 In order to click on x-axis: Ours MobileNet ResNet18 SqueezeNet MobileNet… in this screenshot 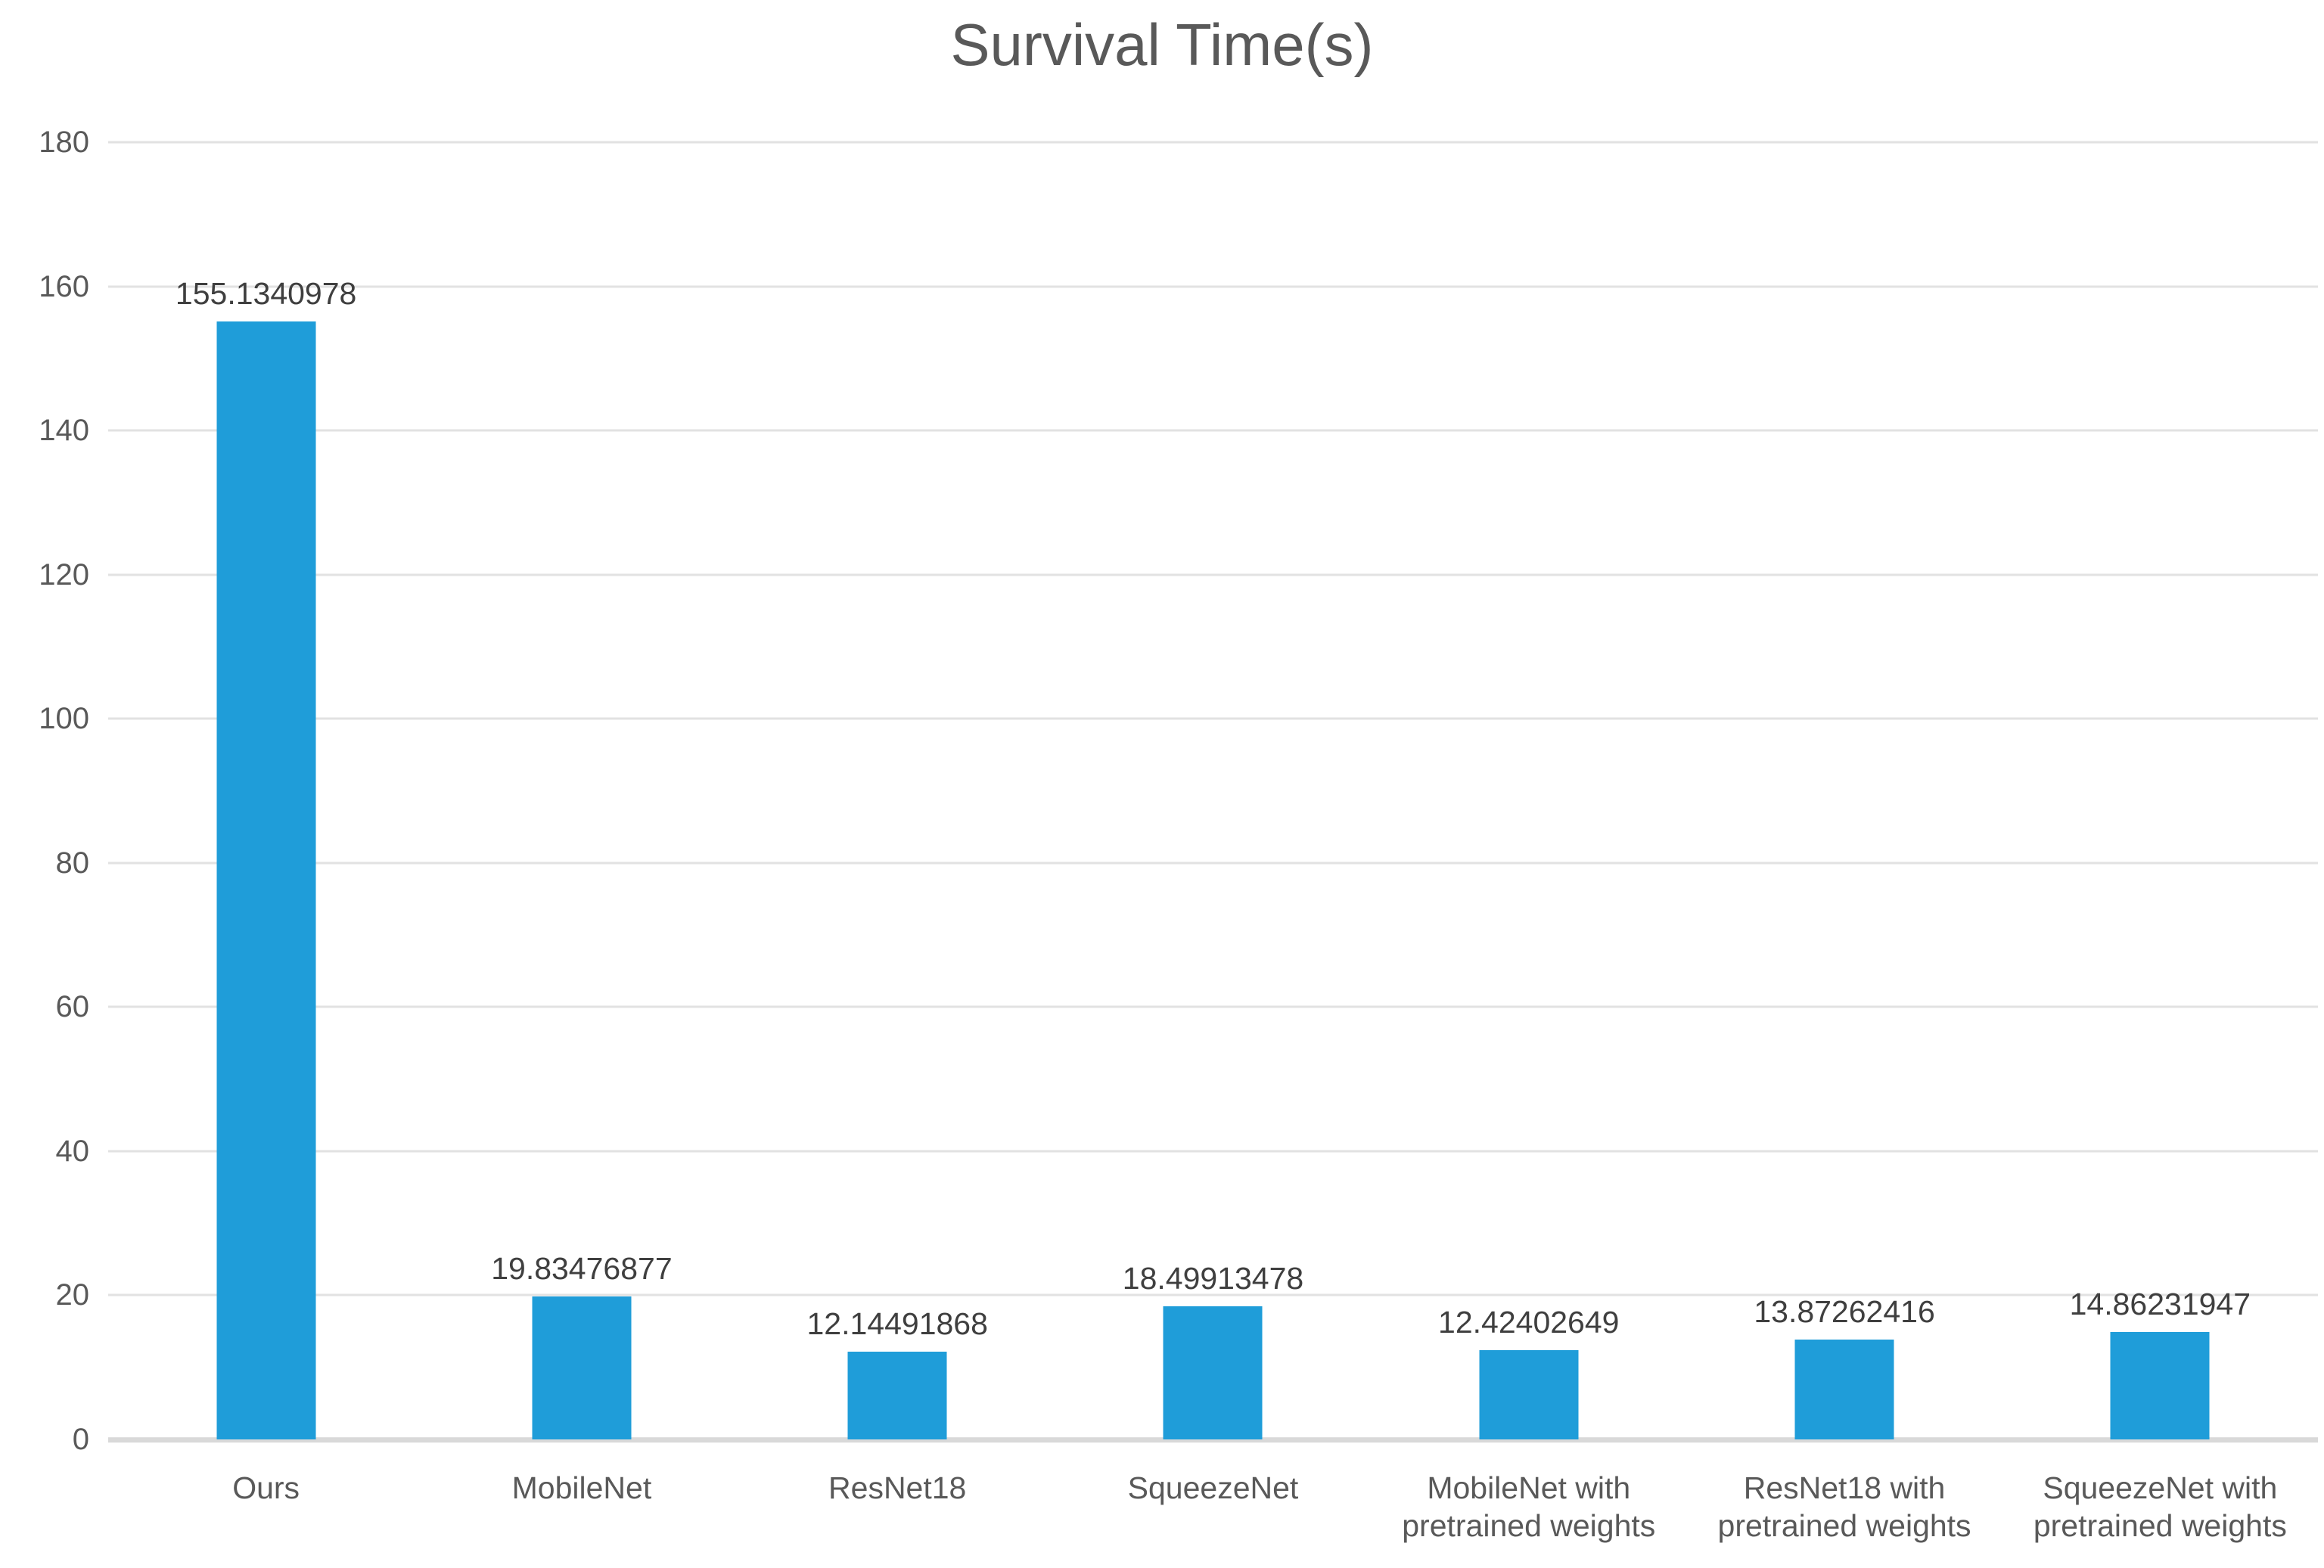, I will do `click(1213, 1507)`.